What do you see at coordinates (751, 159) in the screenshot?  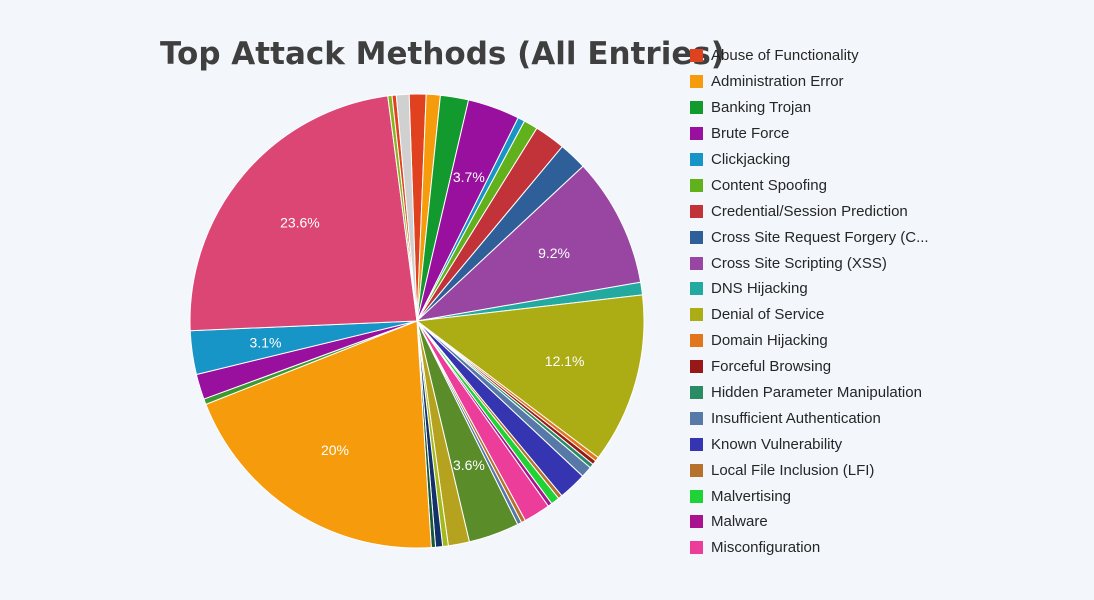 I see `legend-label: Clickjacking` at bounding box center [751, 159].